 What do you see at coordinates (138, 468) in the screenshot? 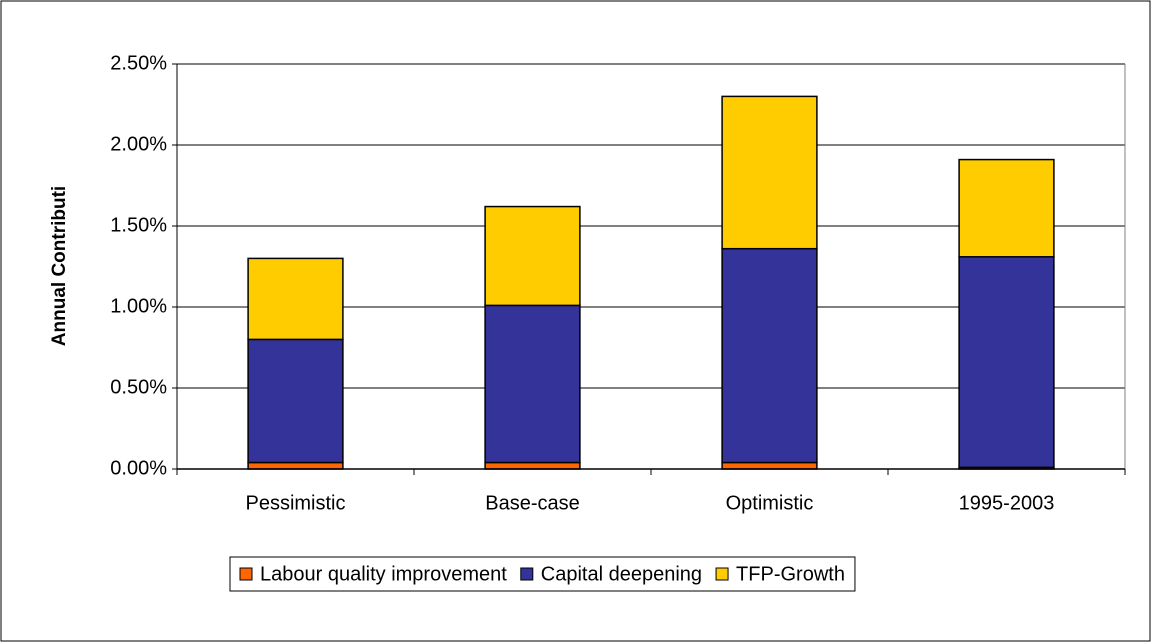
I see `y-tick-label: 0.00%` at bounding box center [138, 468].